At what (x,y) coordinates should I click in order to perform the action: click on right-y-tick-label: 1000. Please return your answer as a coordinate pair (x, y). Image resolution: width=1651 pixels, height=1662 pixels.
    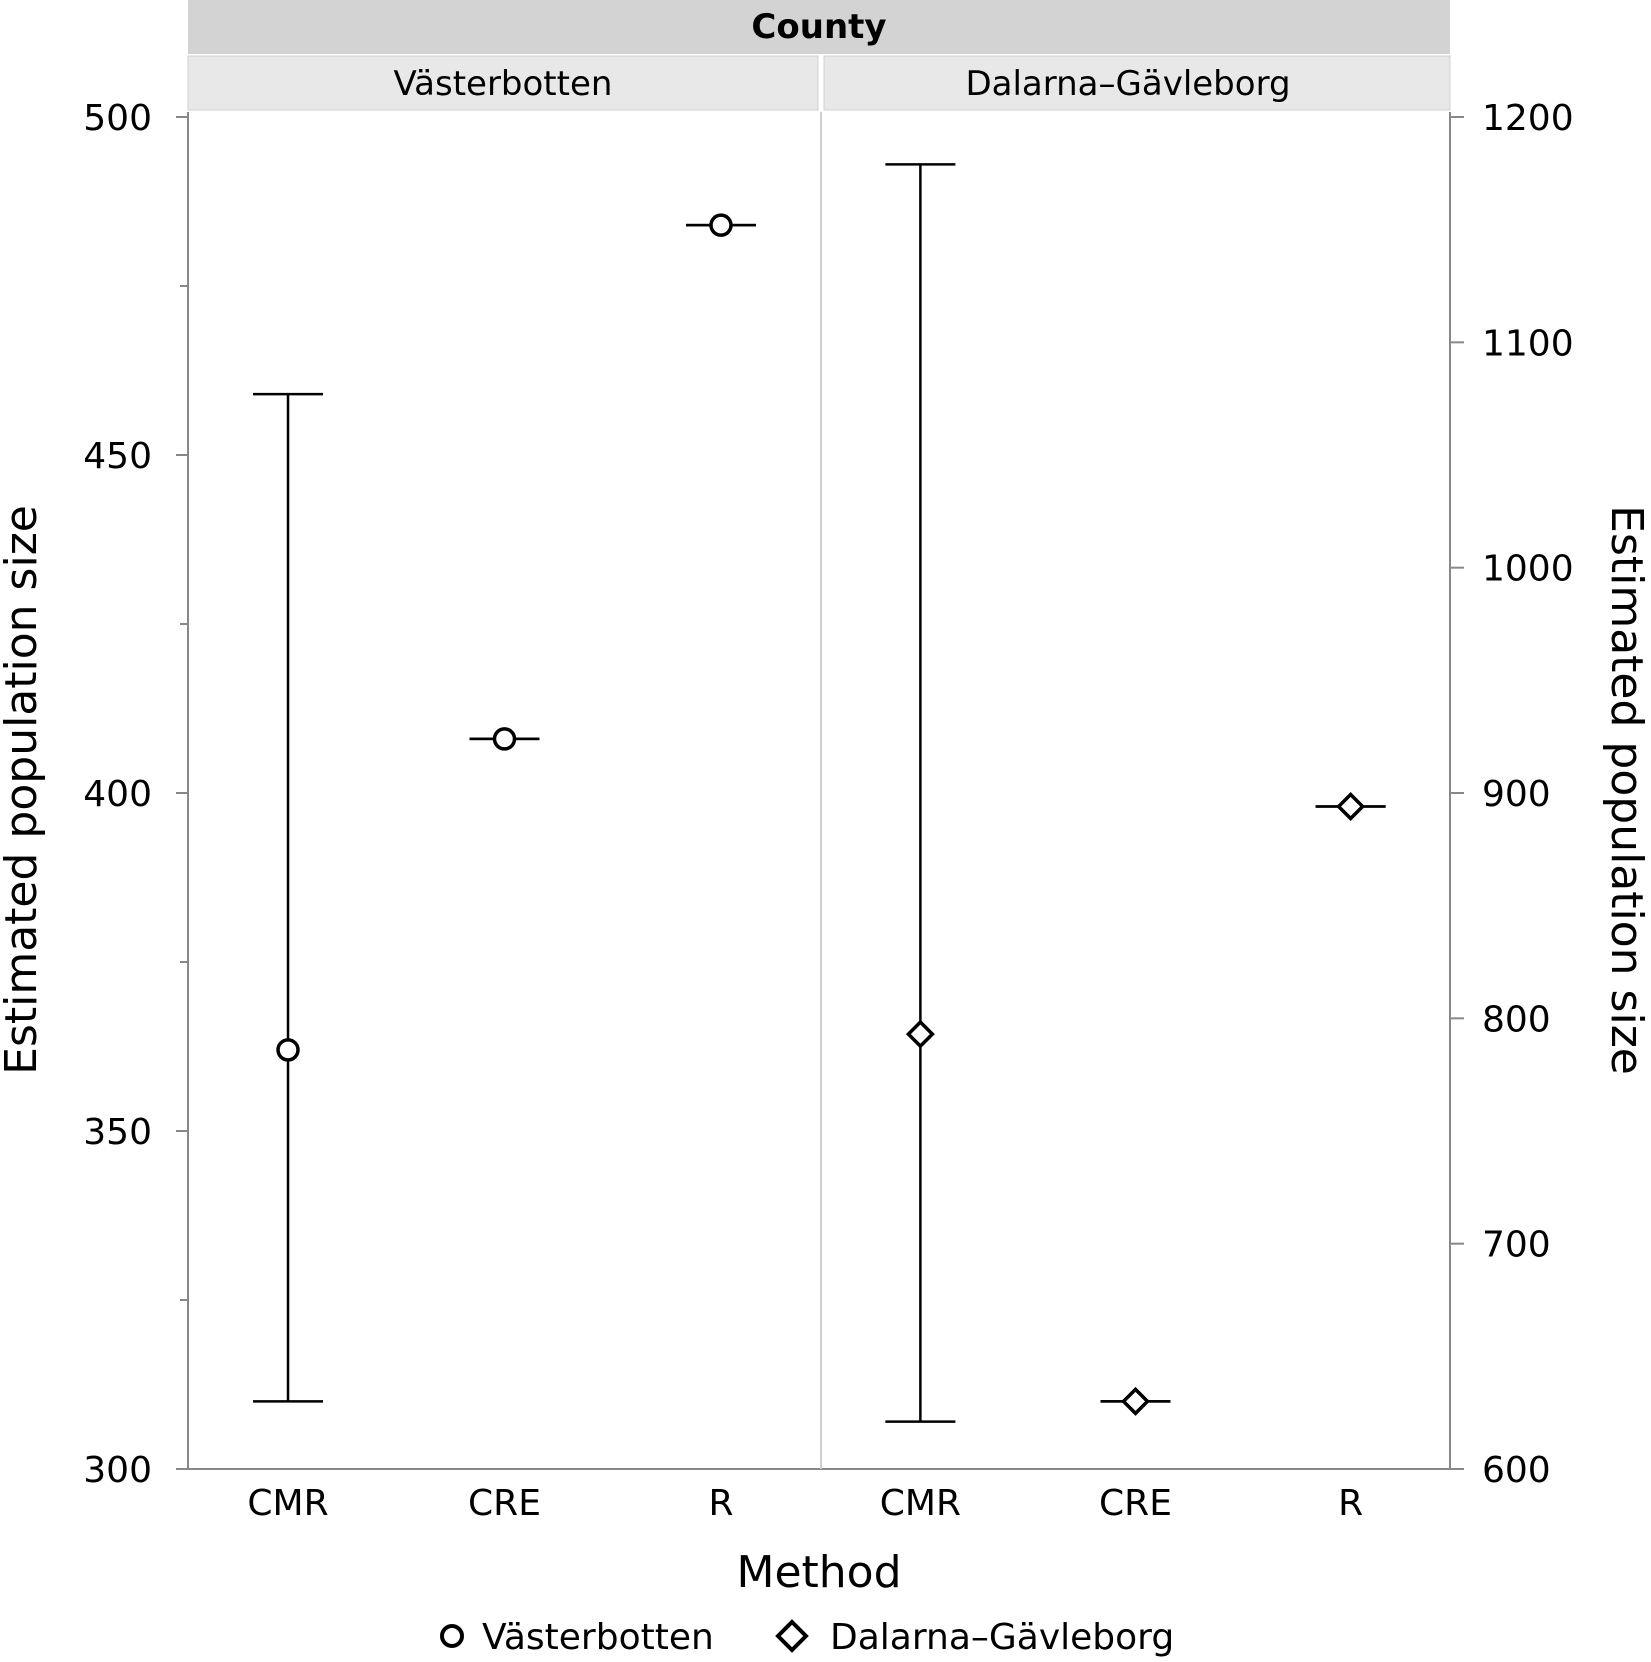
    Looking at the image, I should click on (1528, 569).